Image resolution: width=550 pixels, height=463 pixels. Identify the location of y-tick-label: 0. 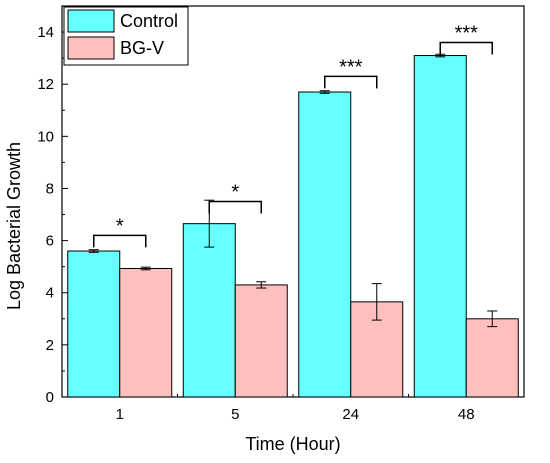
(50, 397).